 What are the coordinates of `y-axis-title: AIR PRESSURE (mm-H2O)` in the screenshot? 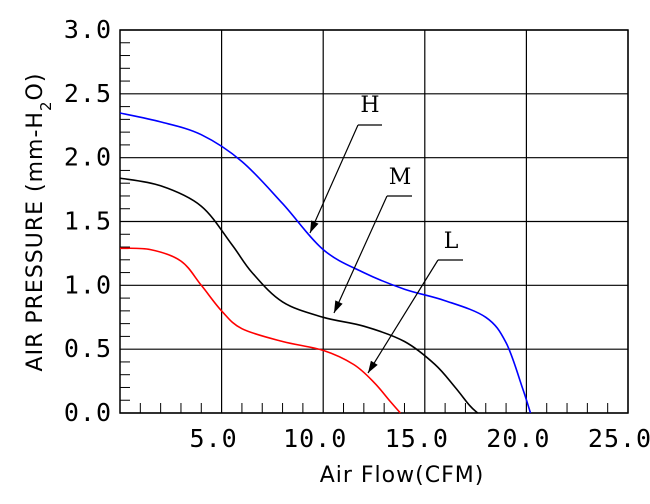 It's located at (39, 222).